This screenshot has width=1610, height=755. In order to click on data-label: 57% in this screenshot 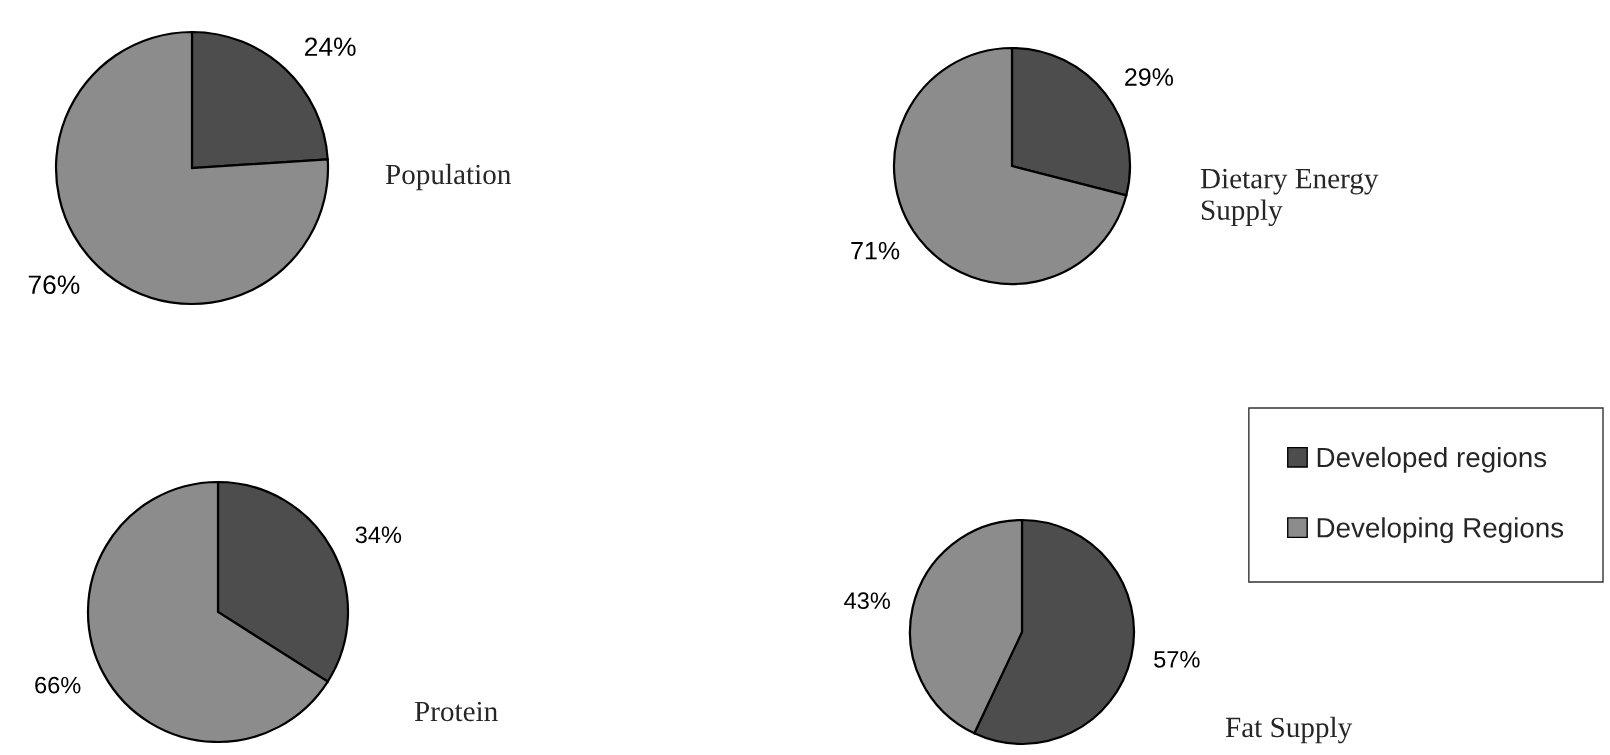, I will do `click(1177, 659)`.